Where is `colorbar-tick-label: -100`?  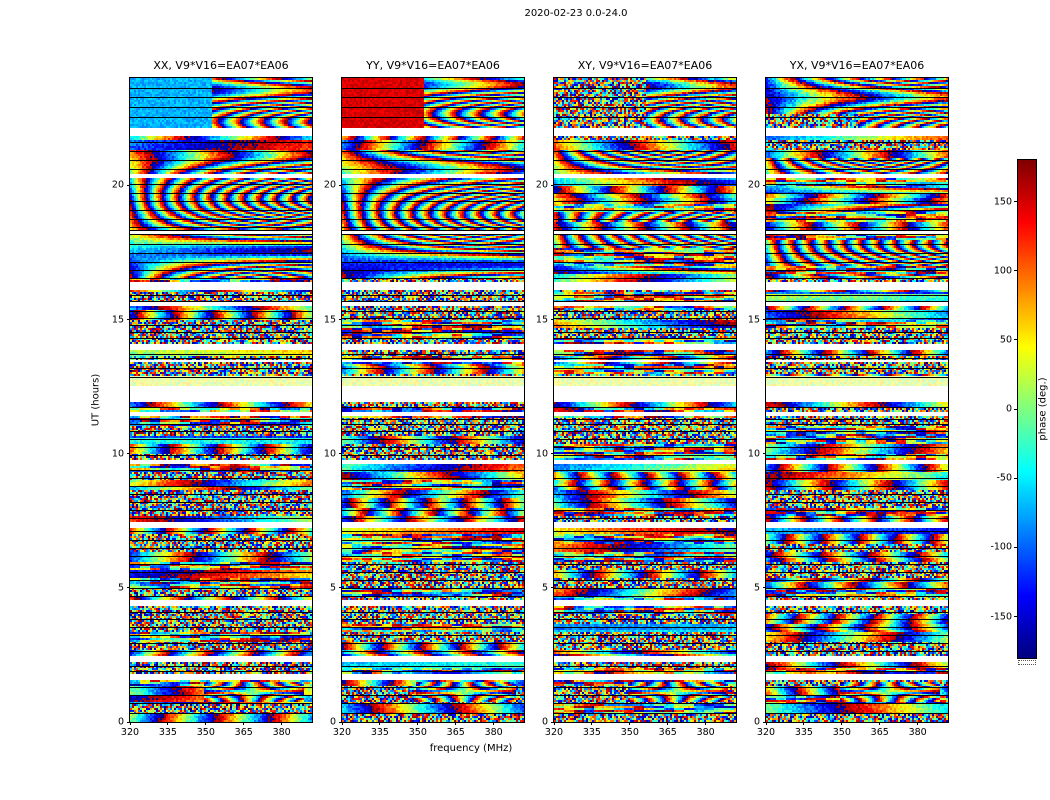
colorbar-tick-label: -100 is located at coordinates (1001, 547).